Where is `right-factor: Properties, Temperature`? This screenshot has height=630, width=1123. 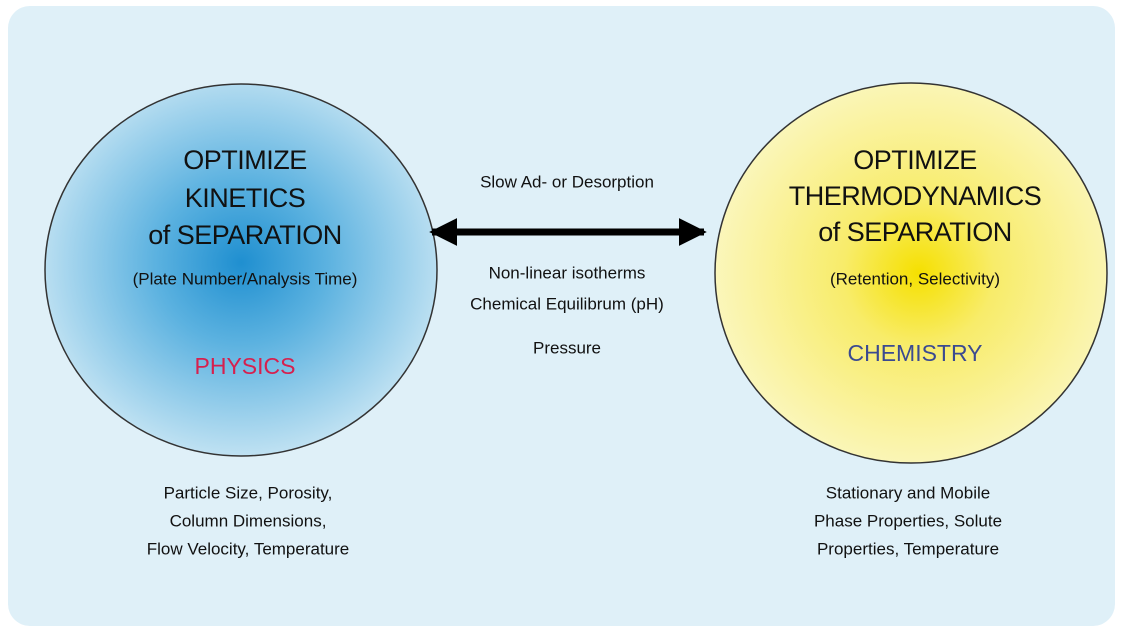 right-factor: Properties, Temperature is located at coordinates (908, 548).